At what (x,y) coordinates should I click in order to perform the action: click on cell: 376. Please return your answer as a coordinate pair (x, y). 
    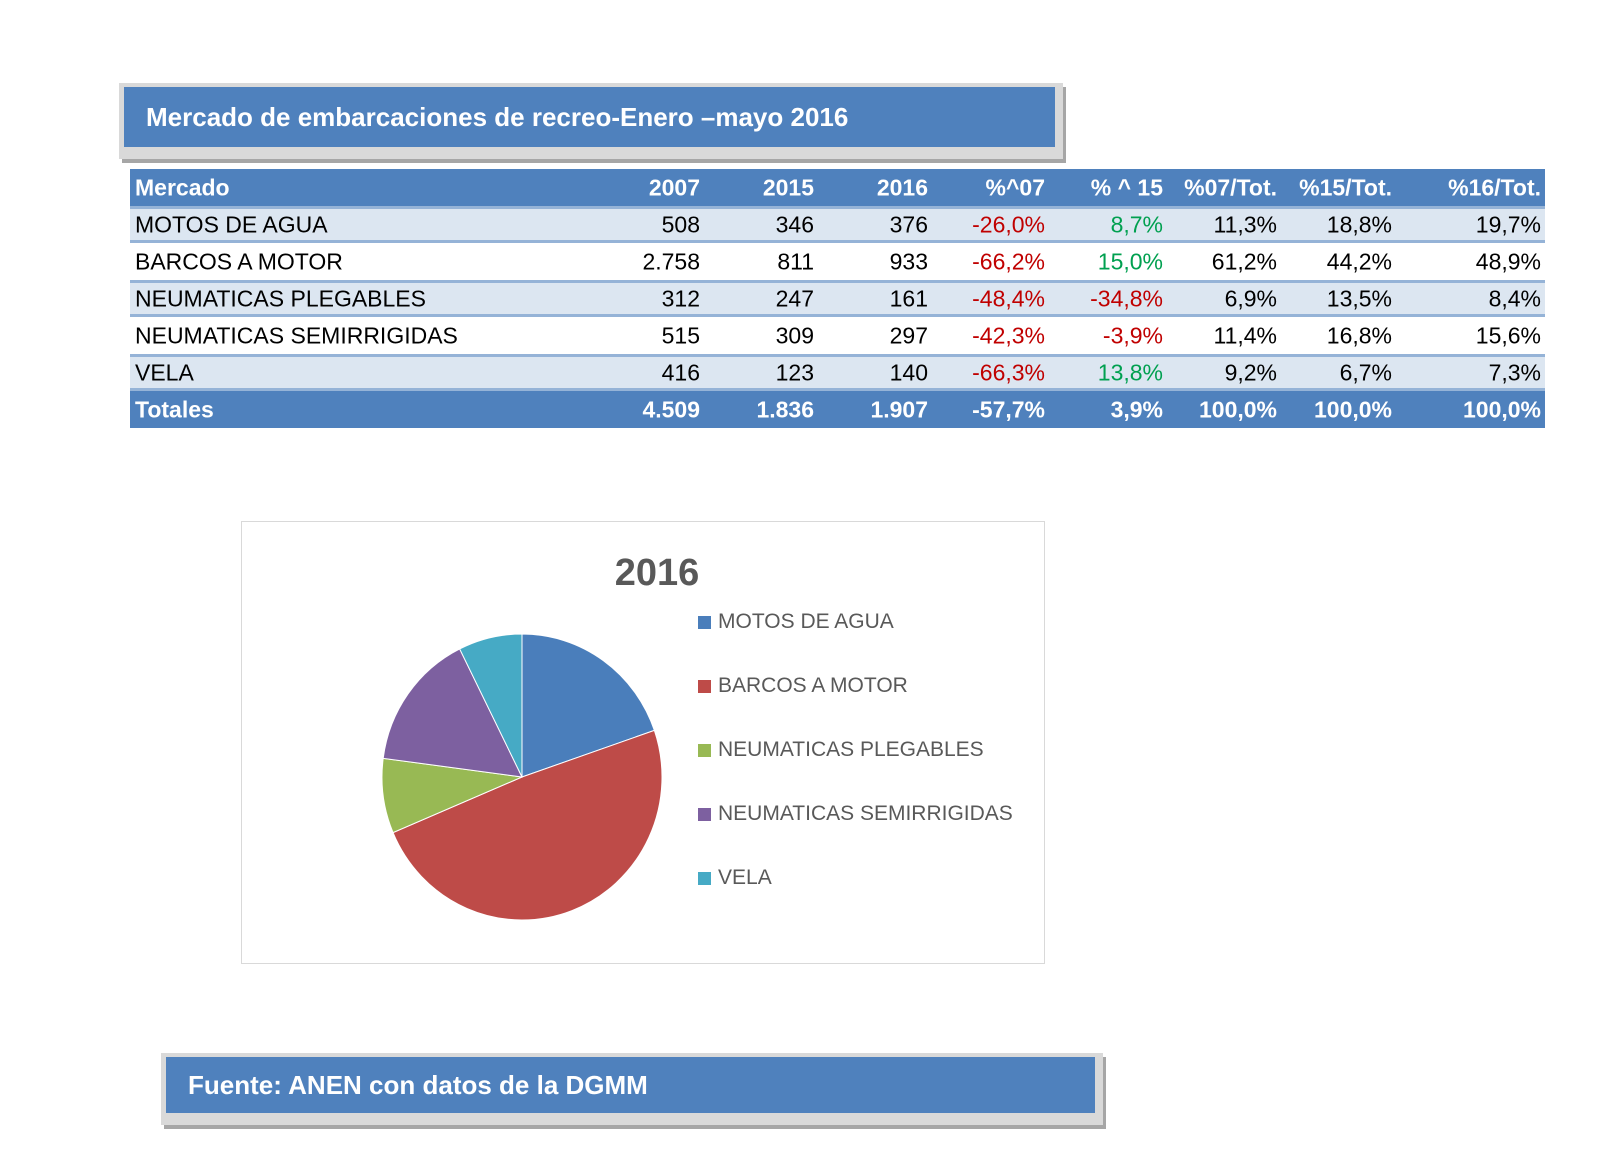
    Looking at the image, I should click on (908, 224).